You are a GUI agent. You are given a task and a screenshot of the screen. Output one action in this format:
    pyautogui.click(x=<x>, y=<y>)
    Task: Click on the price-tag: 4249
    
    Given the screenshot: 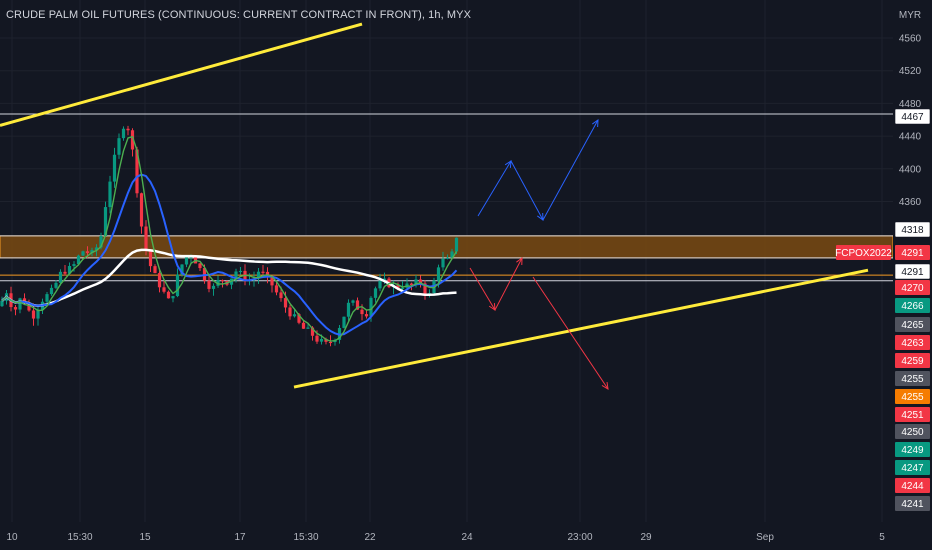 What is the action you would take?
    pyautogui.click(x=912, y=449)
    